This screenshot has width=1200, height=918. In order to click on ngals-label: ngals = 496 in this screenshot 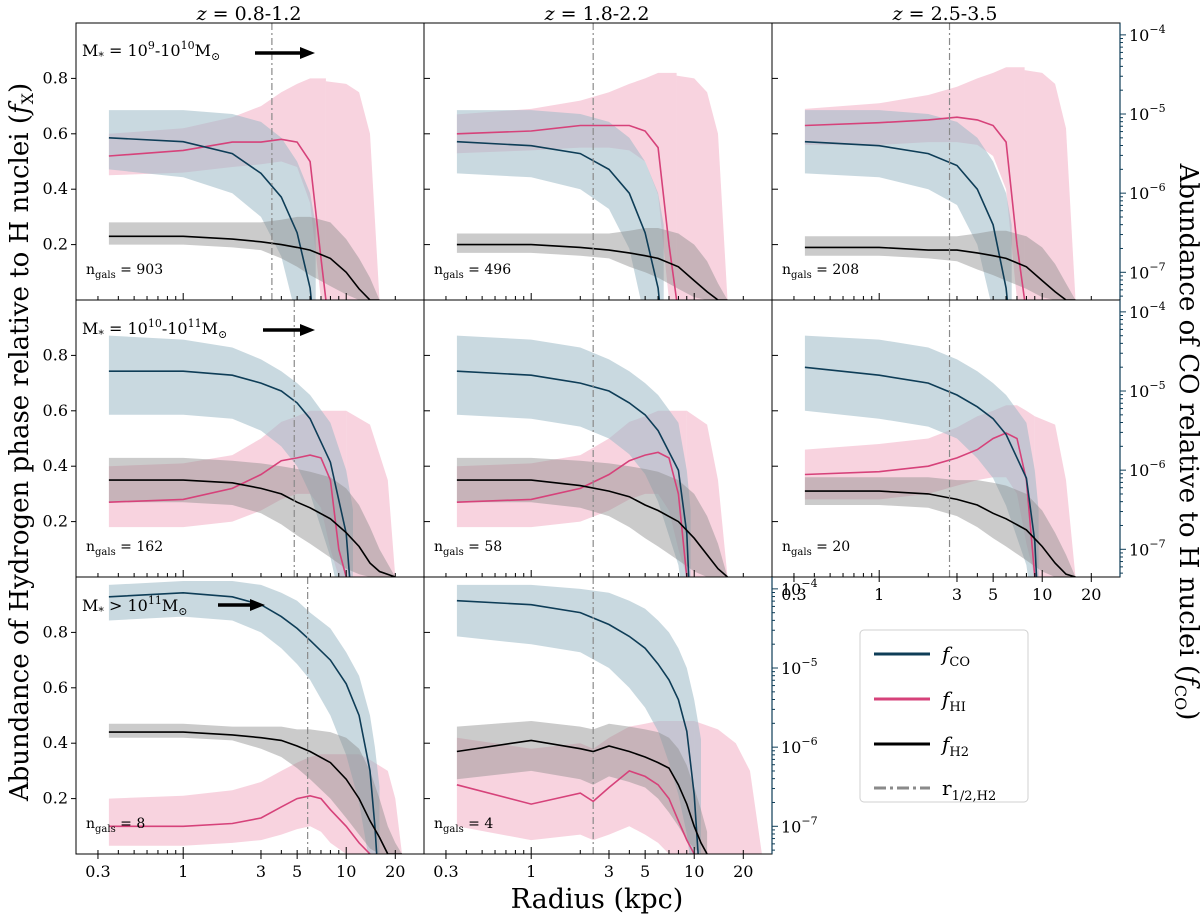, I will do `click(472, 271)`.